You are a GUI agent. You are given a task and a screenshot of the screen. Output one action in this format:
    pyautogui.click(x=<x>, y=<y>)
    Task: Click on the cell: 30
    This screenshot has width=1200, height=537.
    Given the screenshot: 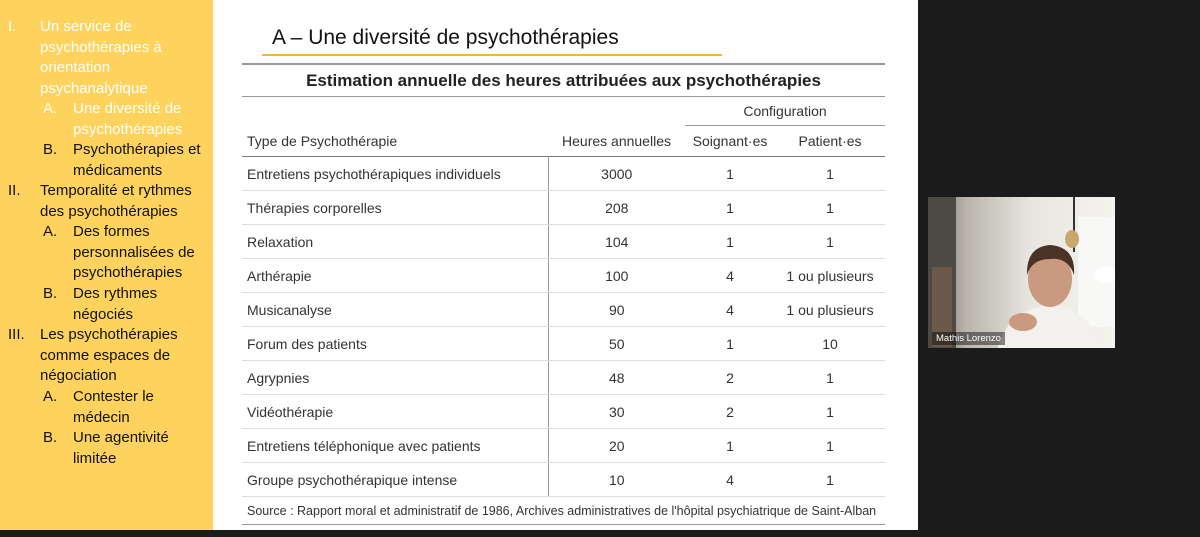 What is the action you would take?
    pyautogui.click(x=616, y=411)
    